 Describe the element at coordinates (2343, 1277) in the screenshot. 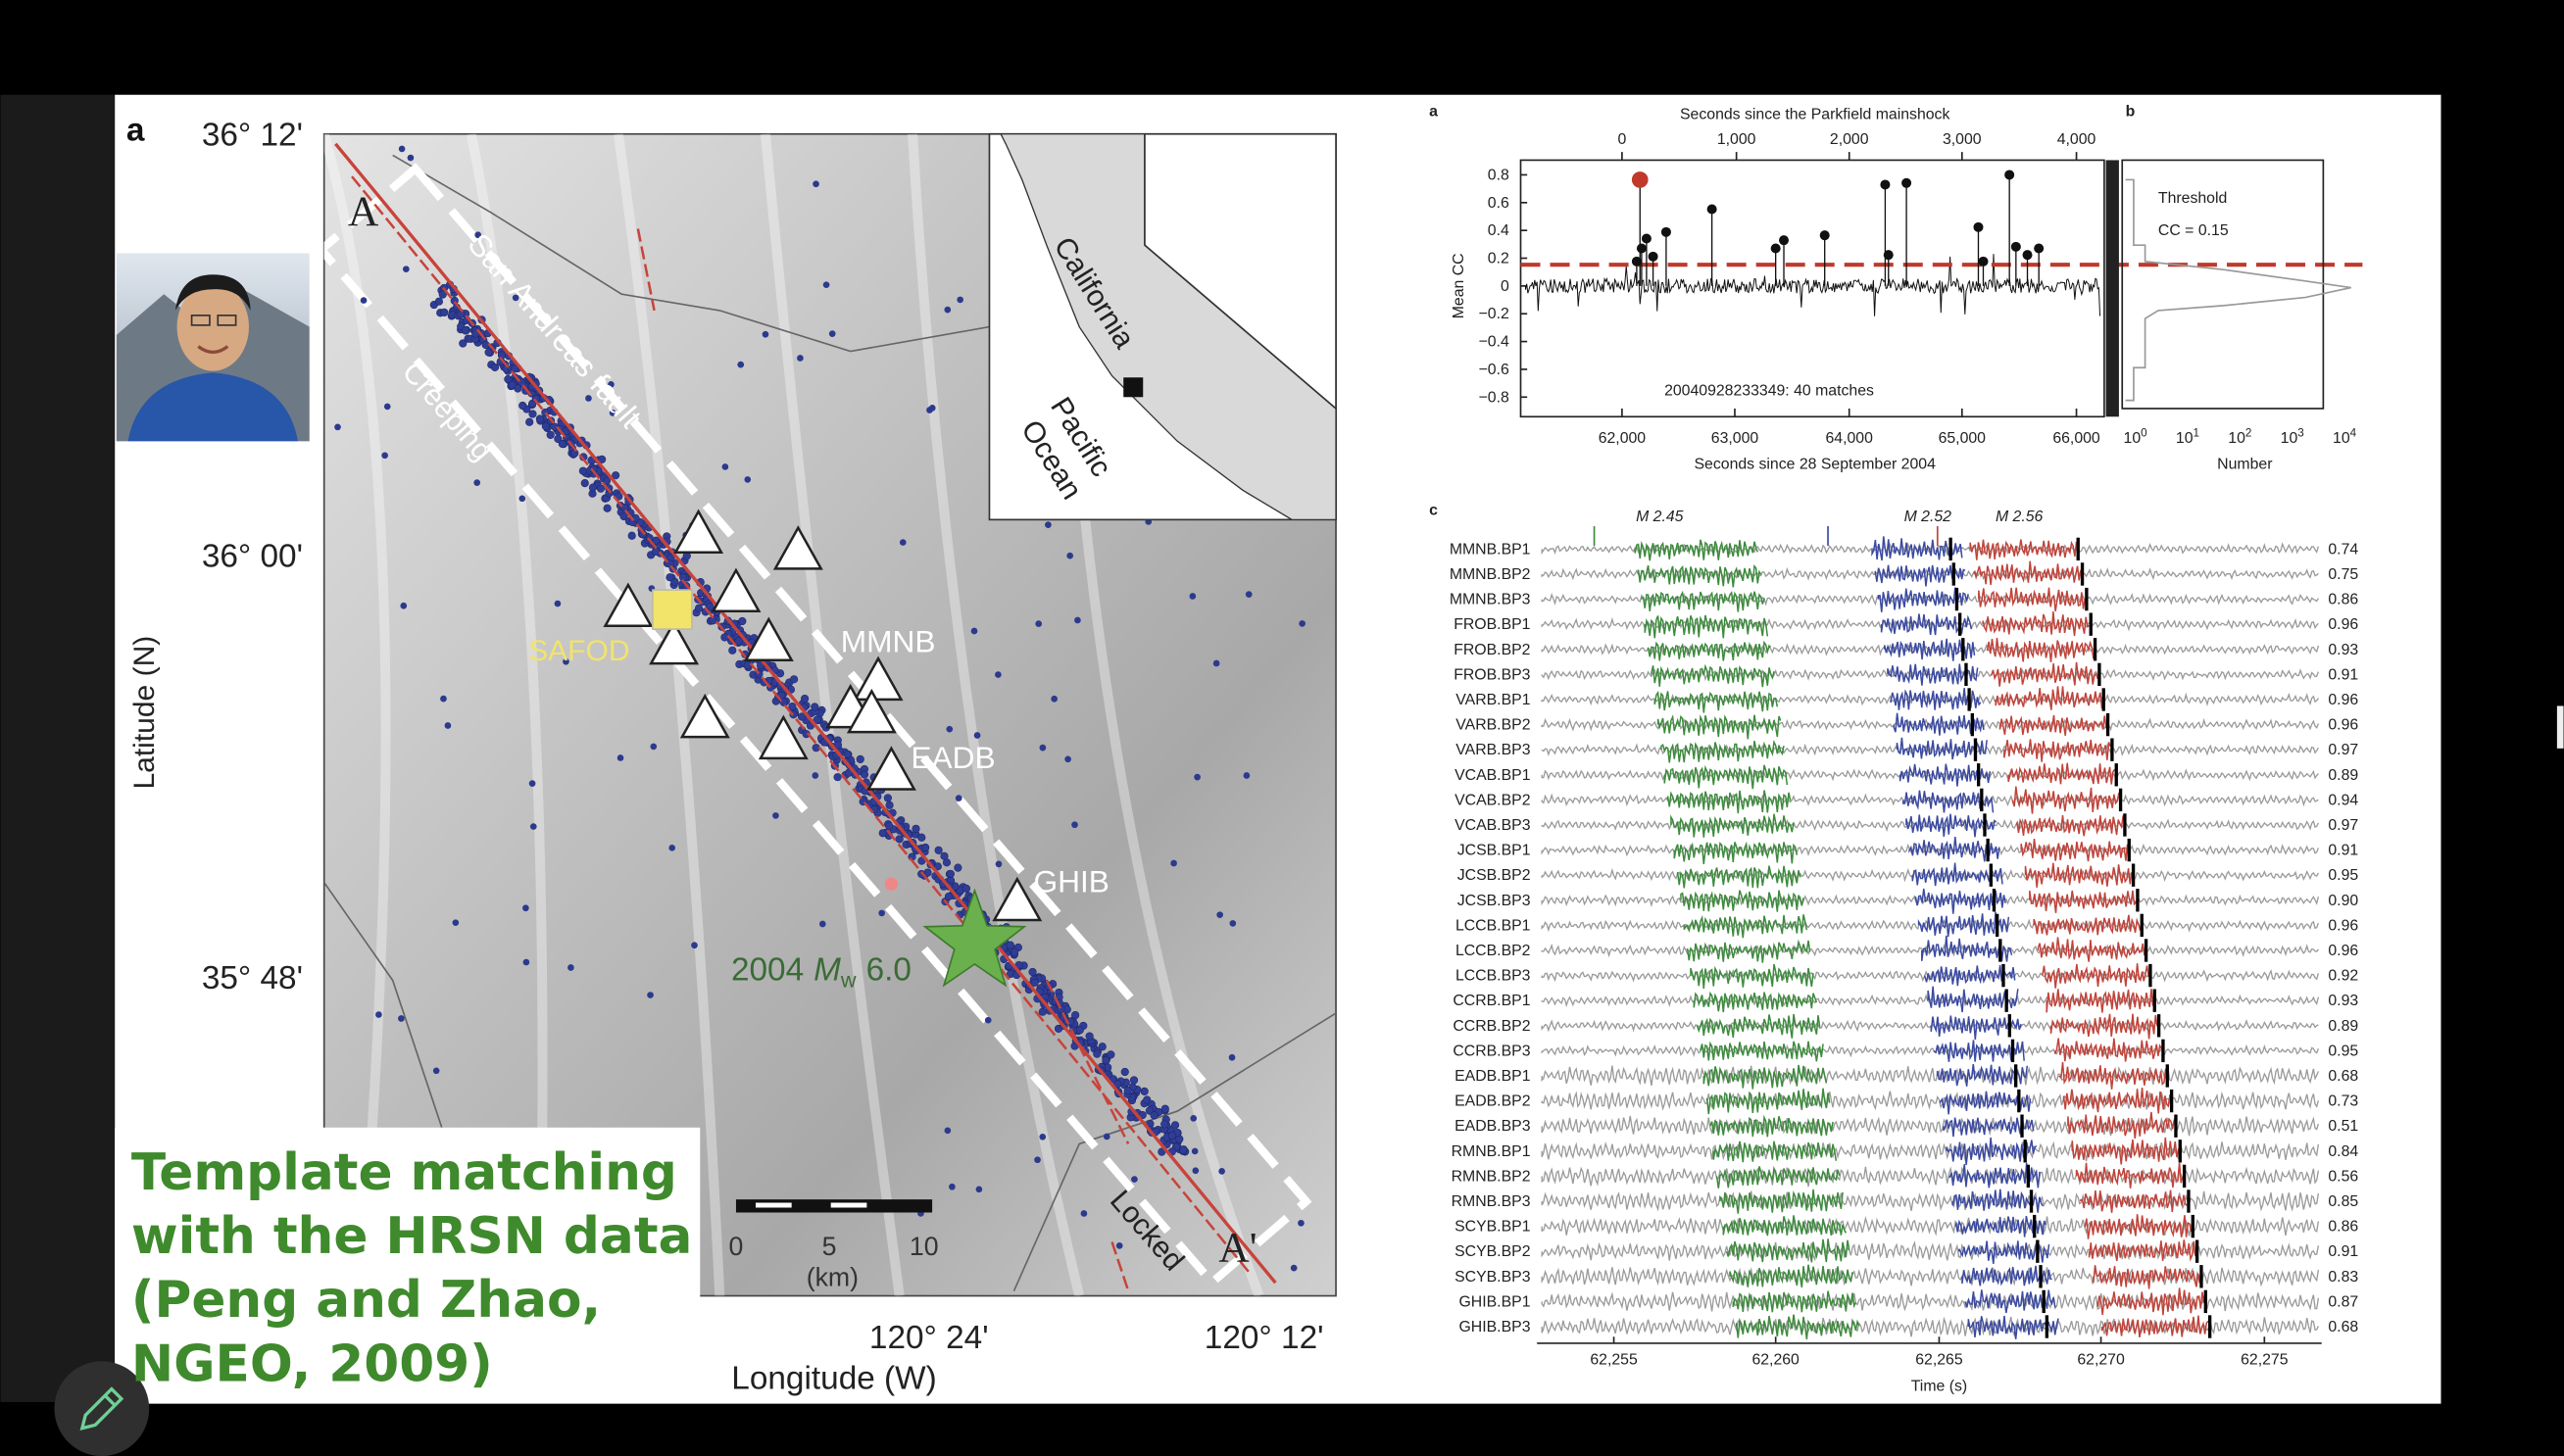

I see `cc-value: 0.83` at that location.